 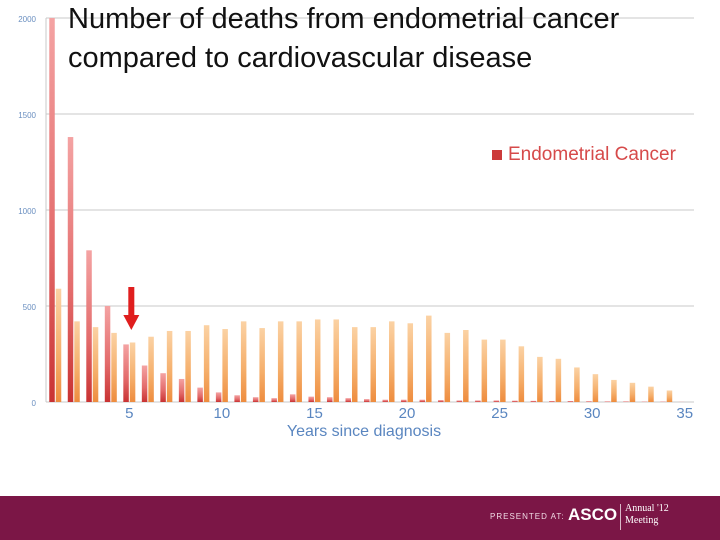 What do you see at coordinates (30, 307) in the screenshot?
I see `y-tick-label: 500` at bounding box center [30, 307].